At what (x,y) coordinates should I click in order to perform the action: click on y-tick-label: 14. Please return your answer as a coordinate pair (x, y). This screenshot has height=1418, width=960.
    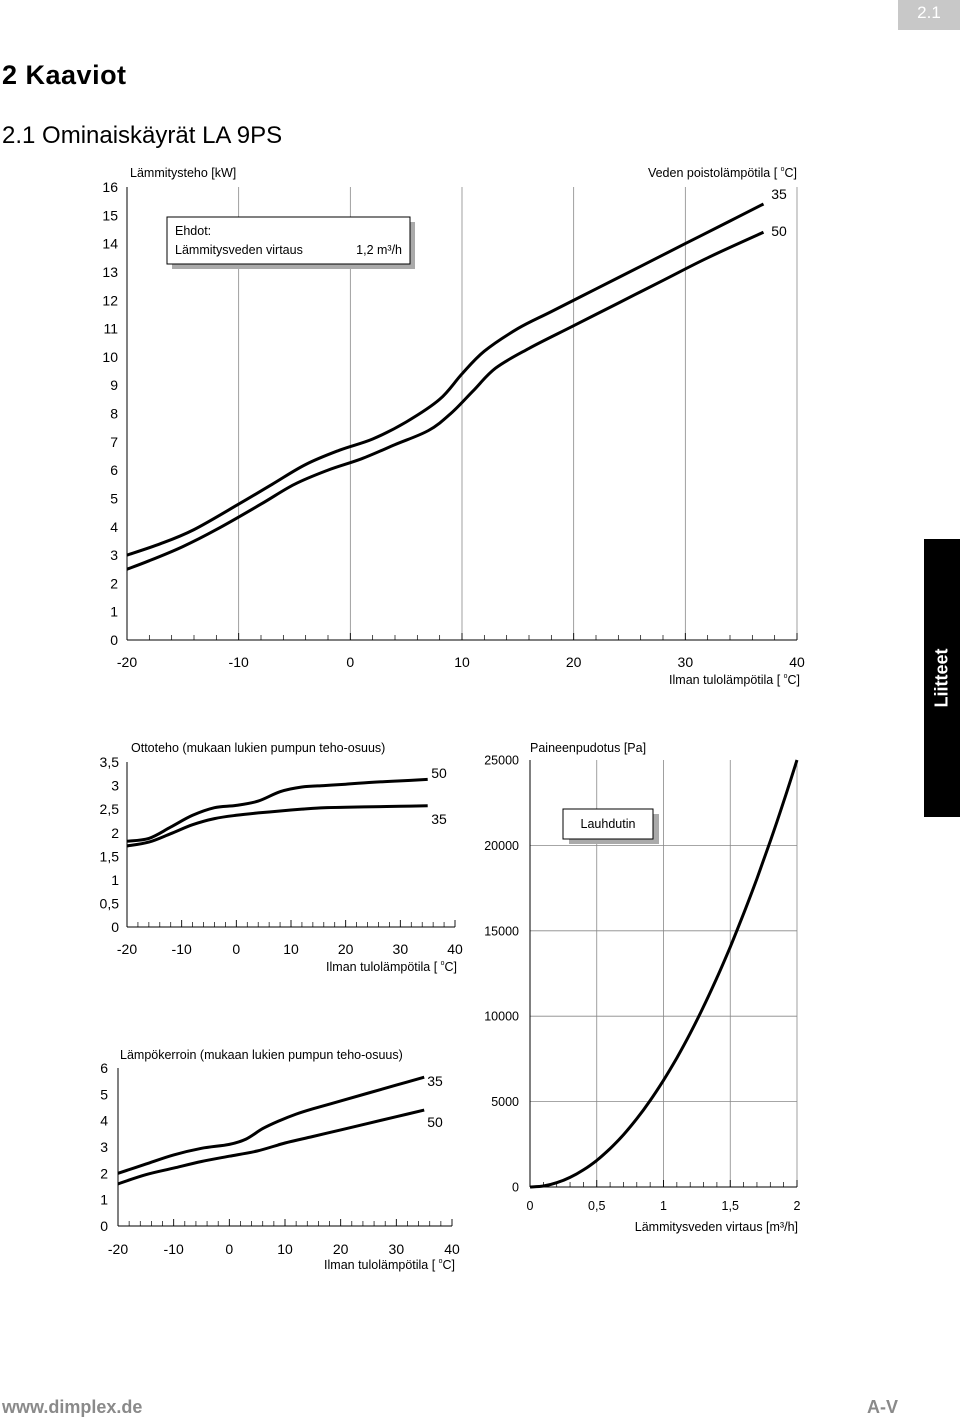
    Looking at the image, I should click on (110, 244).